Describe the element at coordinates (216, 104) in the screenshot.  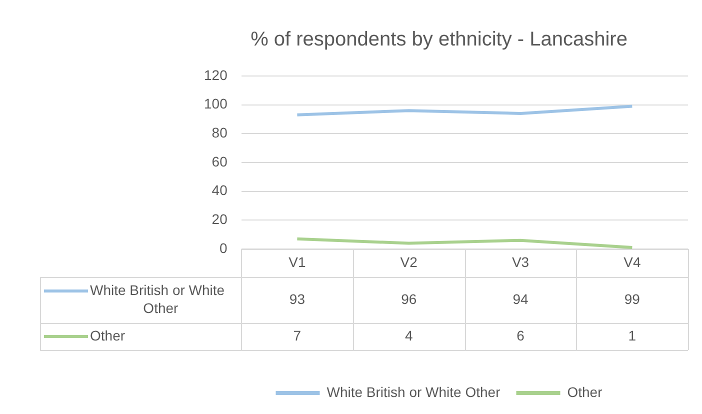
I see `y-tick-label: 100` at that location.